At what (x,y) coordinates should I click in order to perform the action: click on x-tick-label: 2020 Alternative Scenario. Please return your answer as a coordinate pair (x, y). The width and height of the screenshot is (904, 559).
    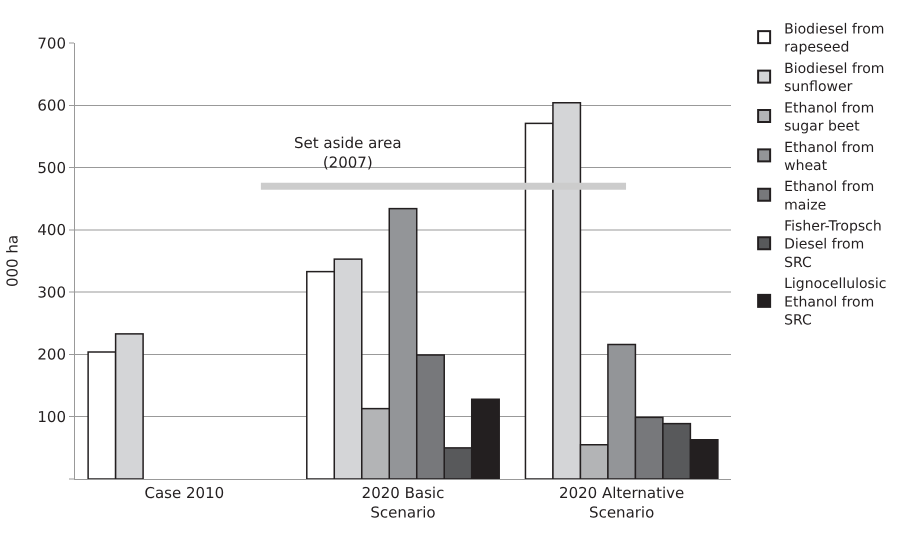
    Looking at the image, I should click on (621, 503).